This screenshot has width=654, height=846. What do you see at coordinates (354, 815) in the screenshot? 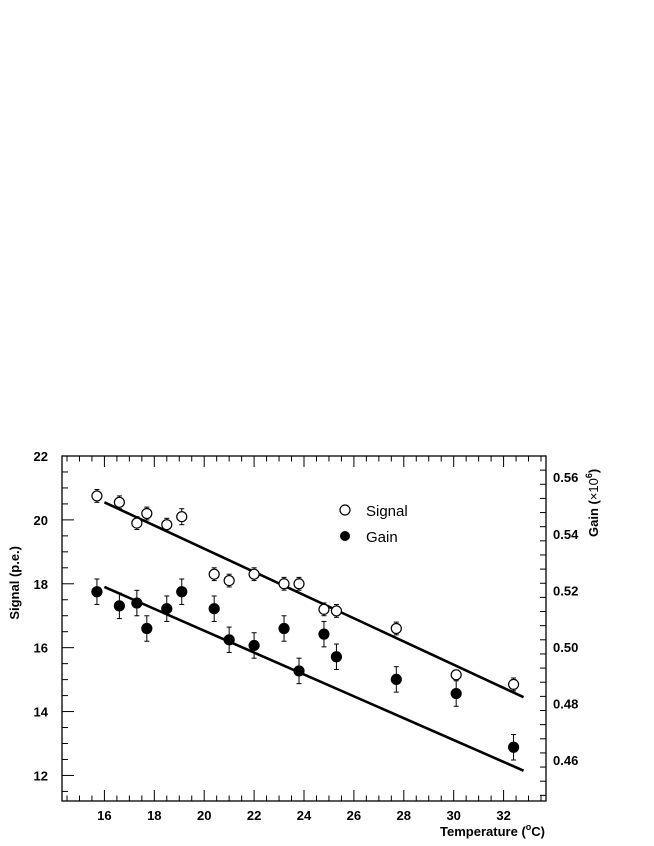
I see `x-tick-label: 26` at bounding box center [354, 815].